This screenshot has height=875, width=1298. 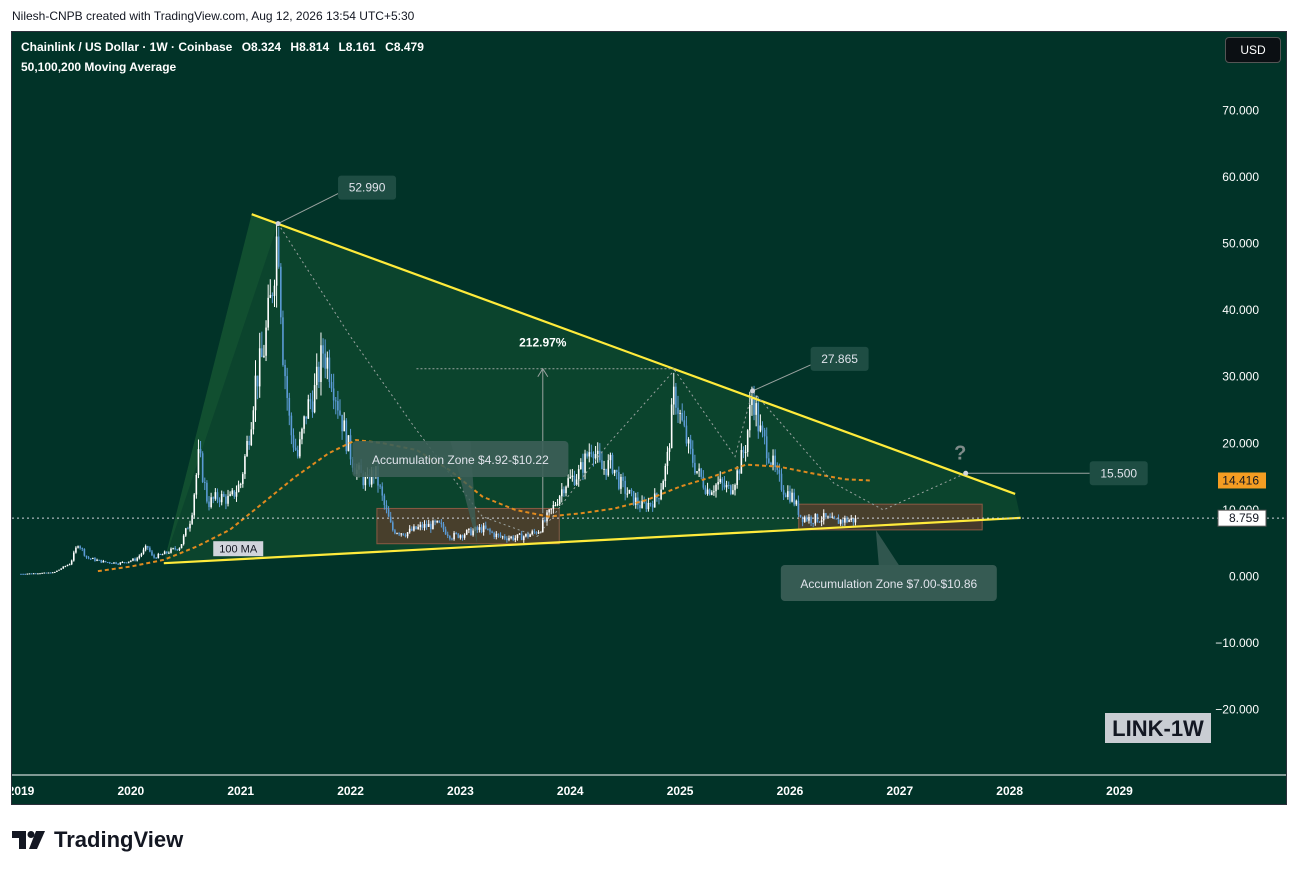 I want to click on indicator-label: 50,100,200 Moving Average, so click(x=99, y=67).